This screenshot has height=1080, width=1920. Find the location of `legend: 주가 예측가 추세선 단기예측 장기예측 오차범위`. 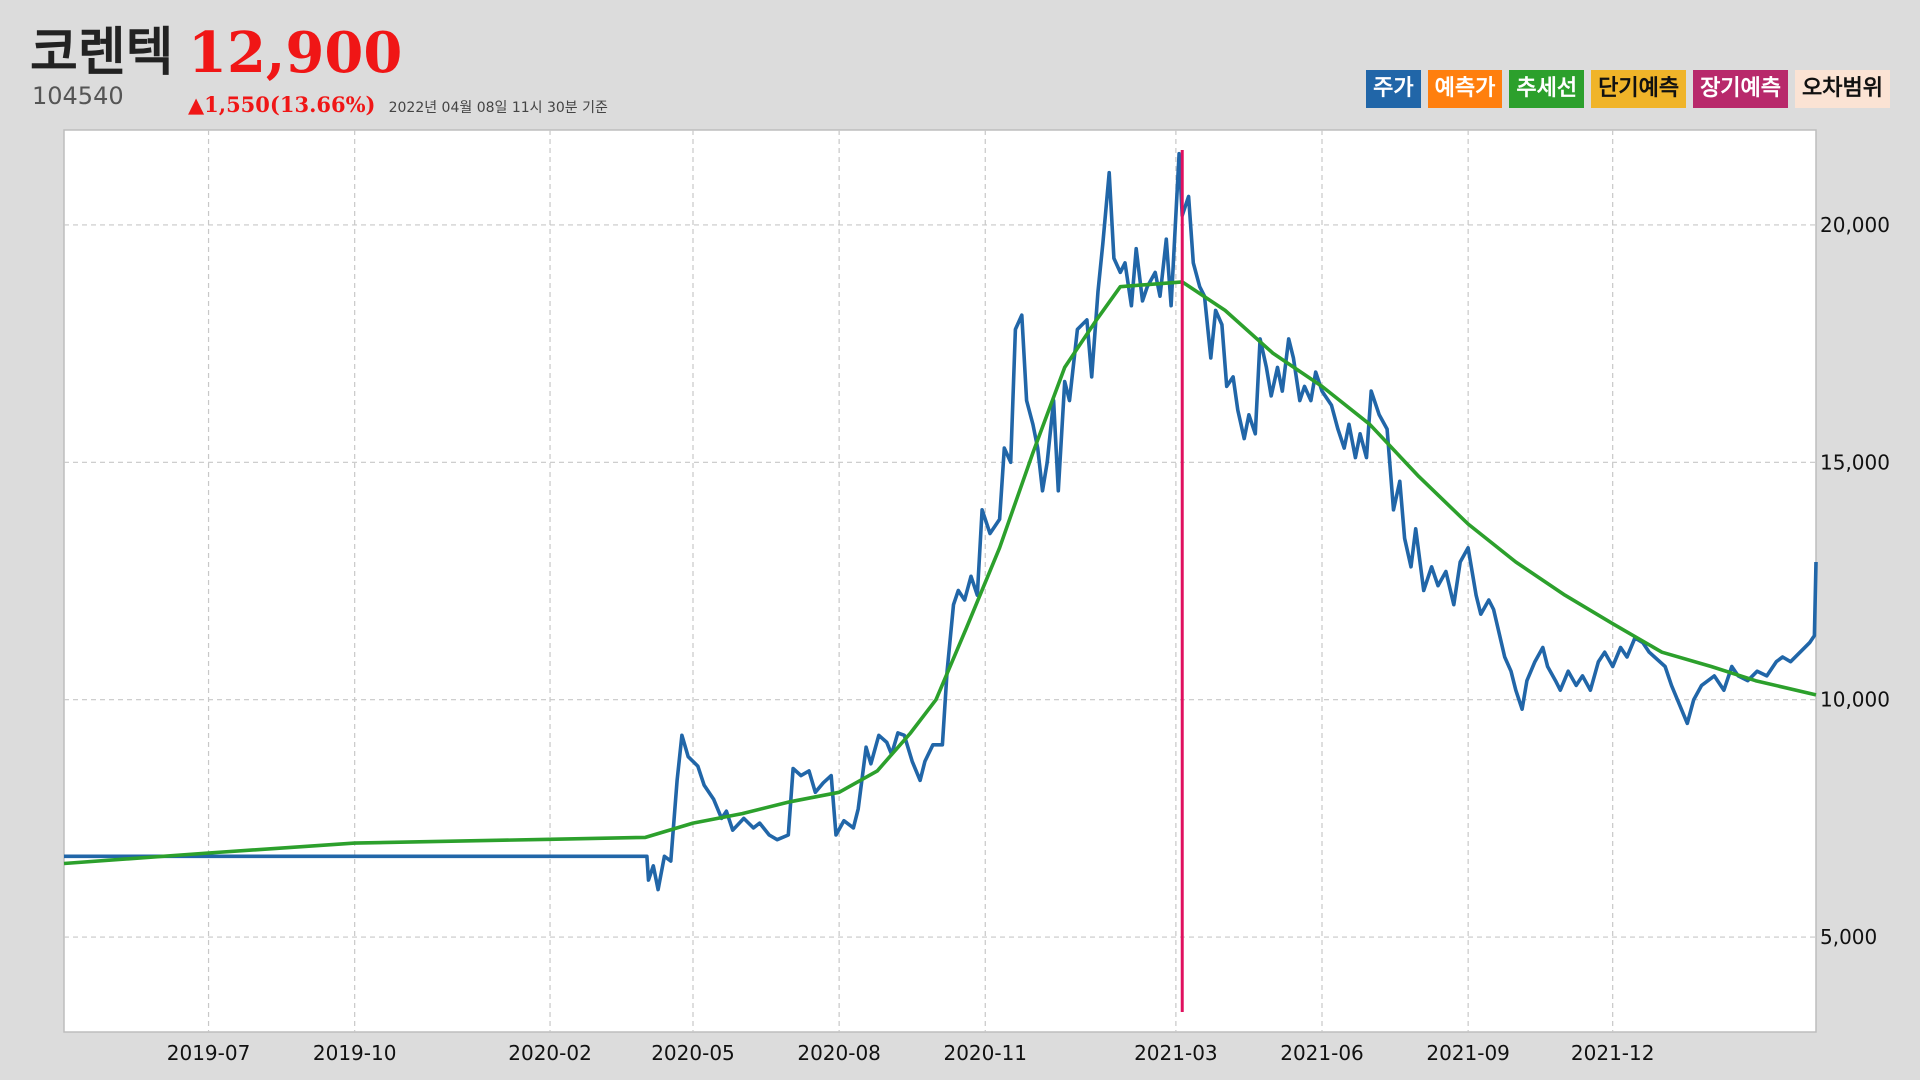

legend: 주가 예측가 추세선 단기예측 장기예측 오차범위 is located at coordinates (1628, 89).